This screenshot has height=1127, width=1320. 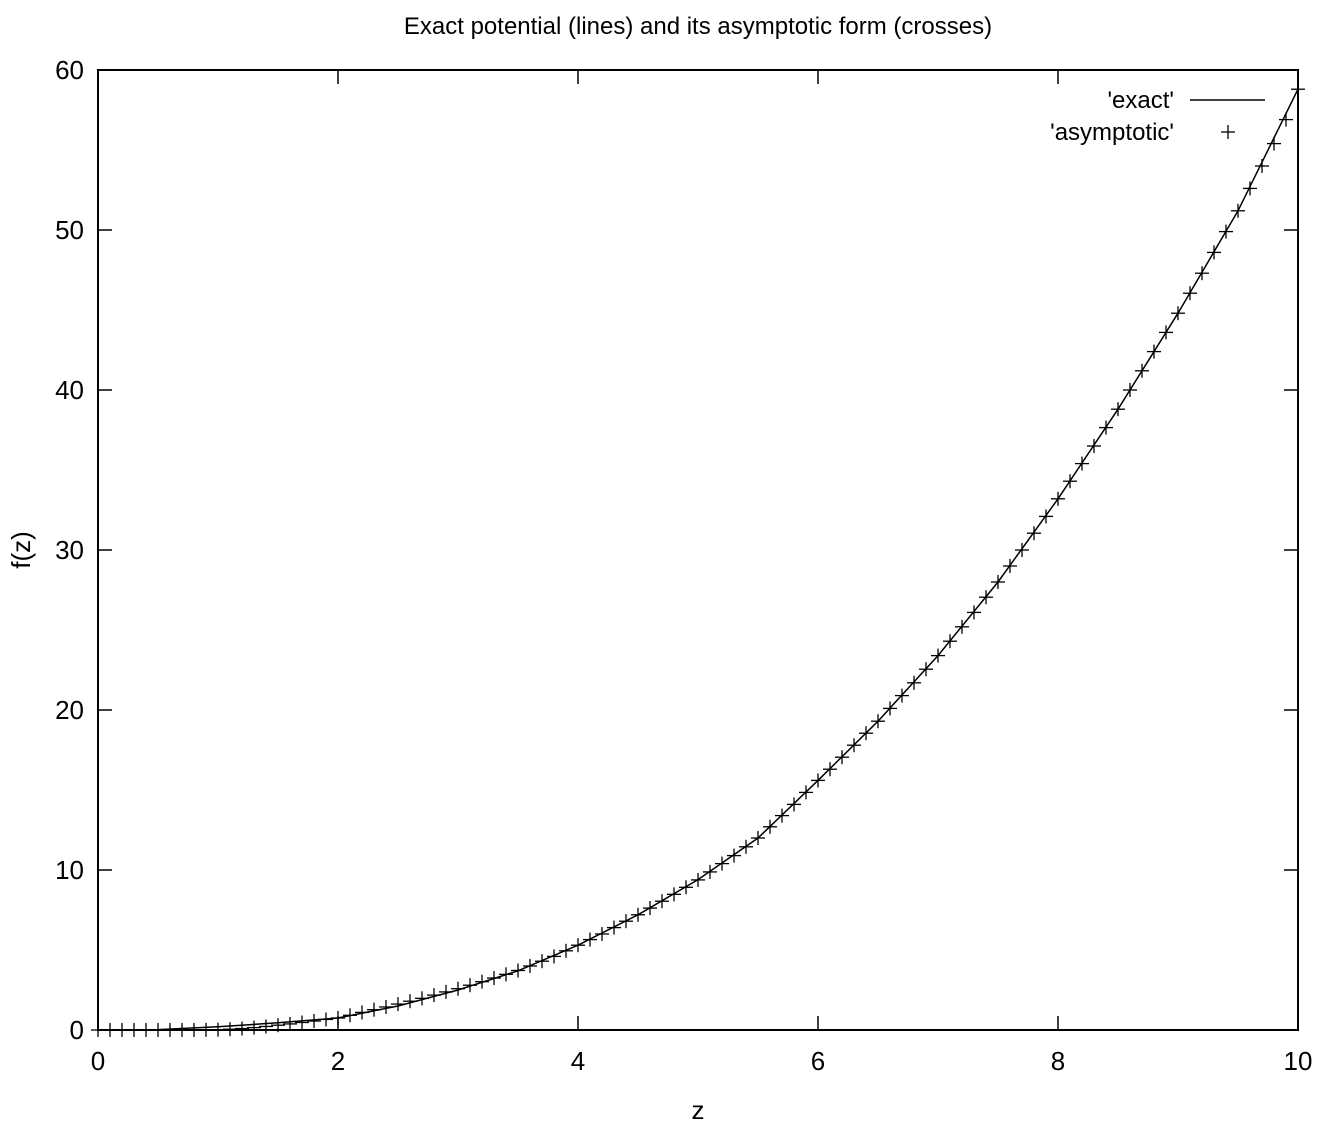 I want to click on legend-label-exact: 'exact', so click(x=1140, y=100).